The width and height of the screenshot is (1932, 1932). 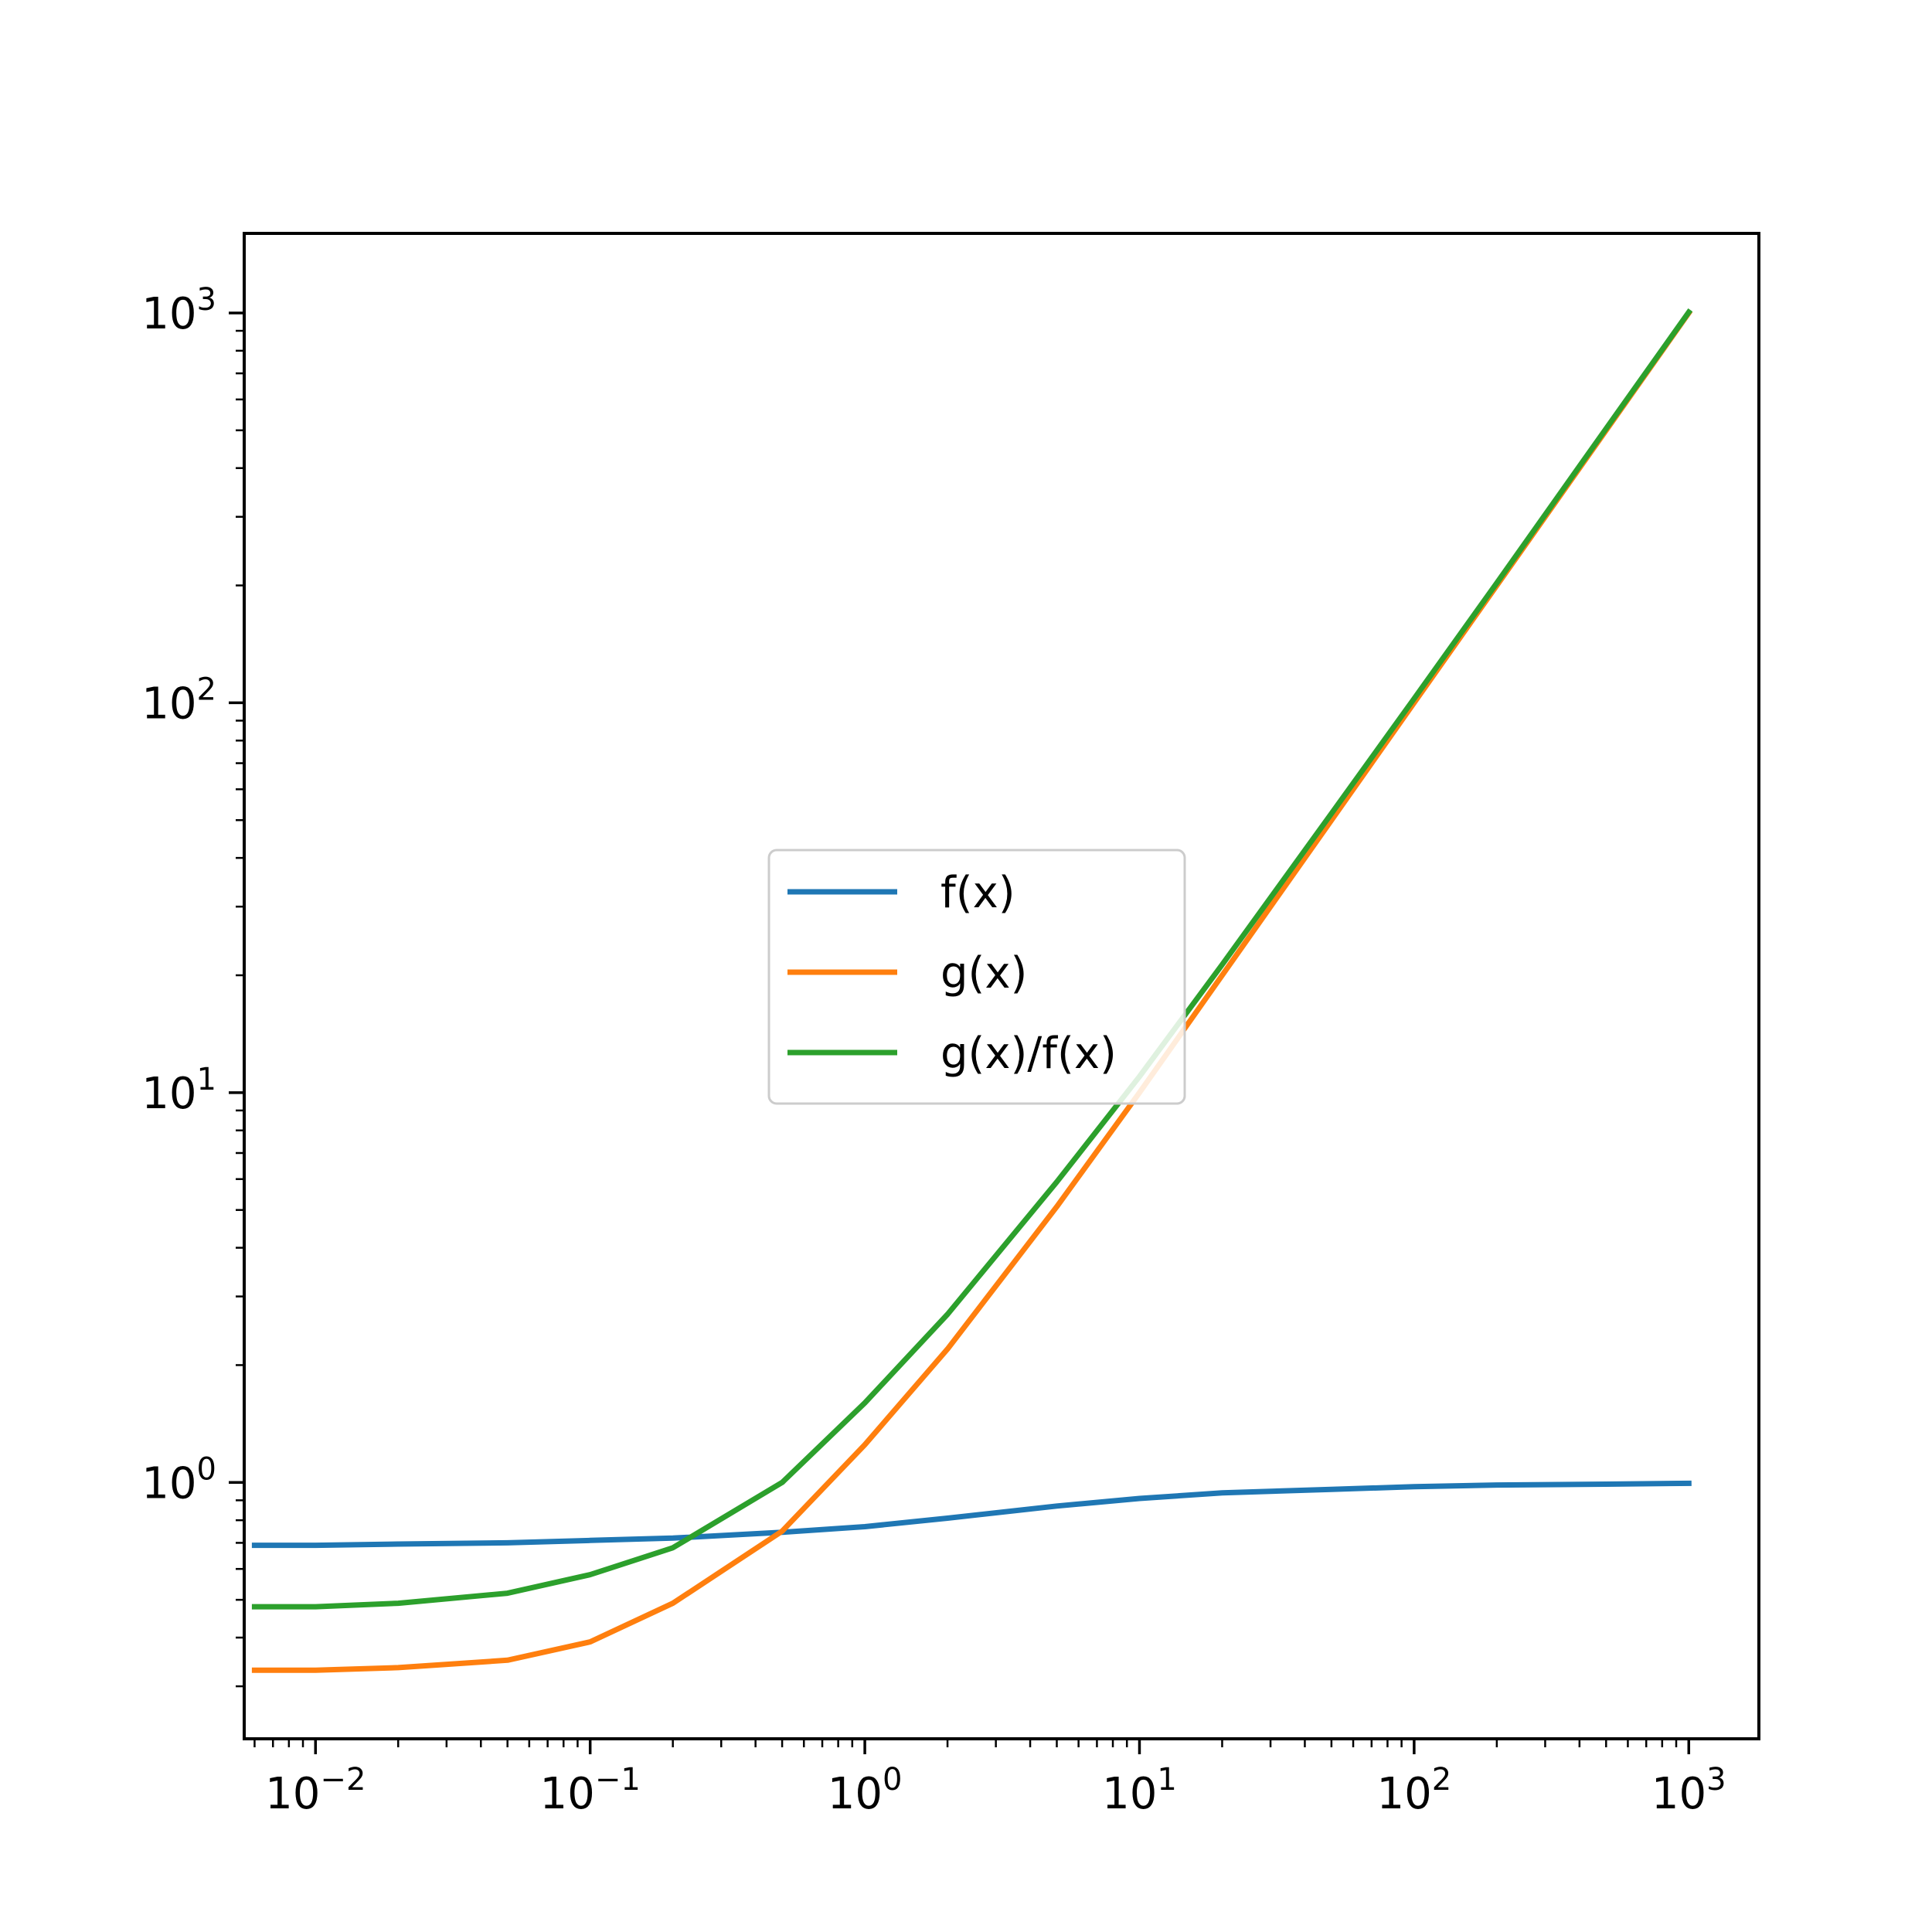 I want to click on legend-label: g(x), so click(x=984, y=973).